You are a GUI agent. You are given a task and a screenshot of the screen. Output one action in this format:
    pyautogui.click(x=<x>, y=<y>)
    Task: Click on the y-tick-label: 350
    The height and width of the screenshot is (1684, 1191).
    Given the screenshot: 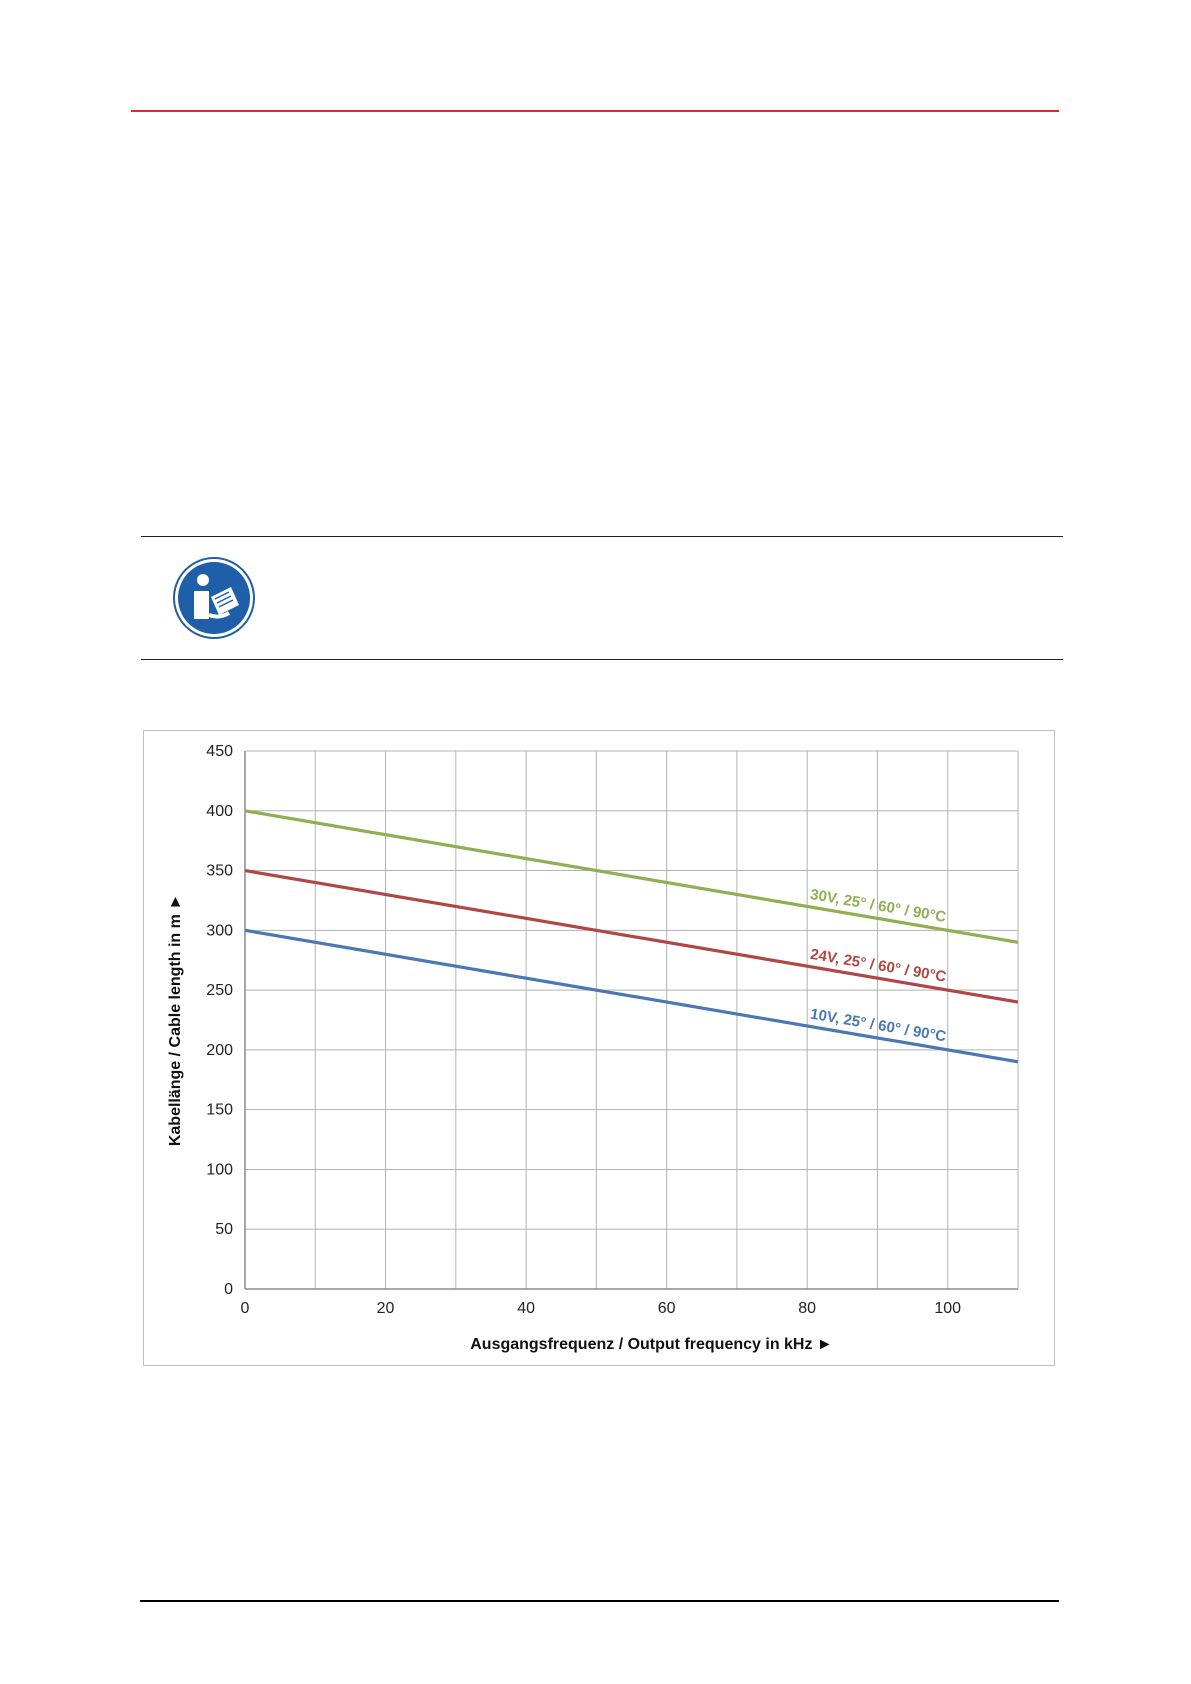 What is the action you would take?
    pyautogui.click(x=219, y=871)
    